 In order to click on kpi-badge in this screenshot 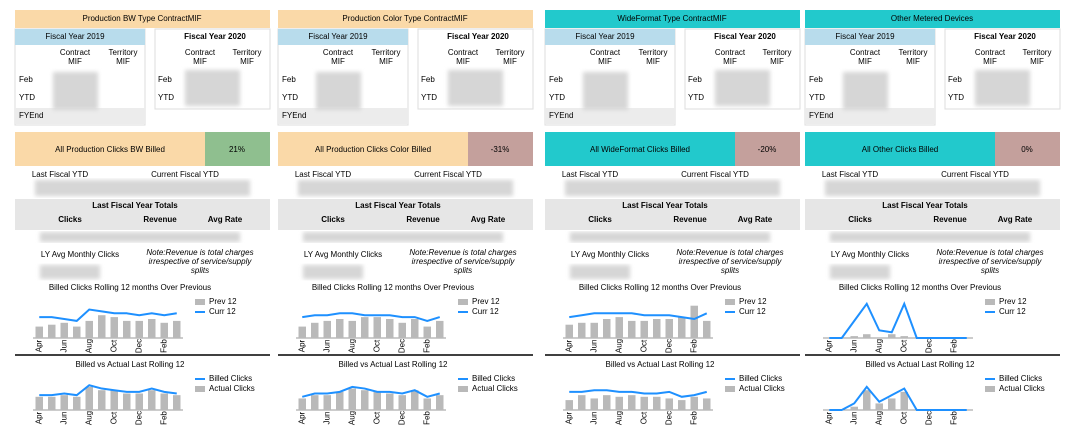, I will do `click(1027, 149)`.